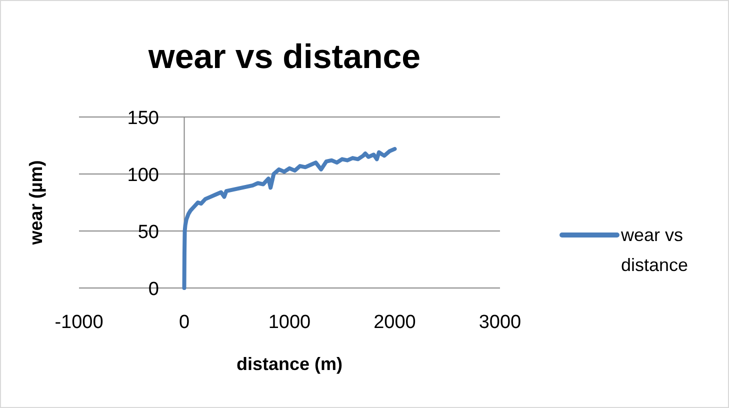 This screenshot has height=408, width=729. What do you see at coordinates (289, 218) in the screenshot?
I see `line-series` at bounding box center [289, 218].